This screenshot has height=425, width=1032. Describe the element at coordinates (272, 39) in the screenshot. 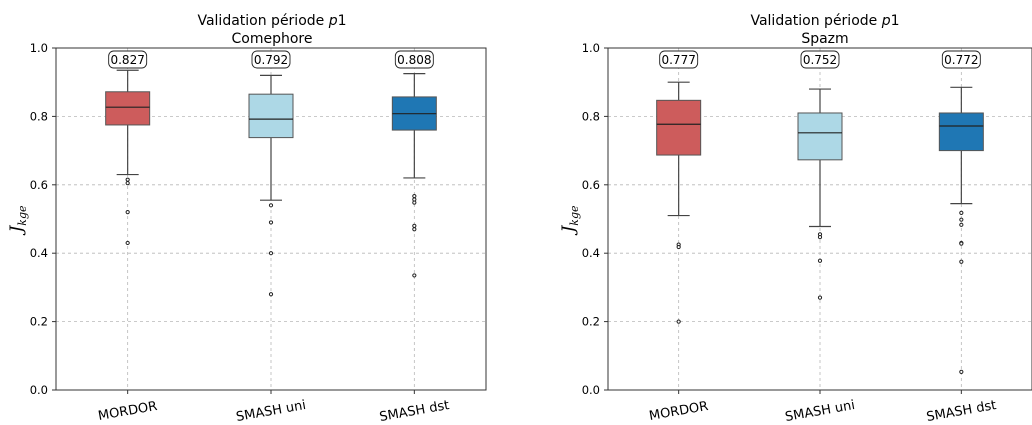

I see `chart-subtitle: Comephore` at that location.